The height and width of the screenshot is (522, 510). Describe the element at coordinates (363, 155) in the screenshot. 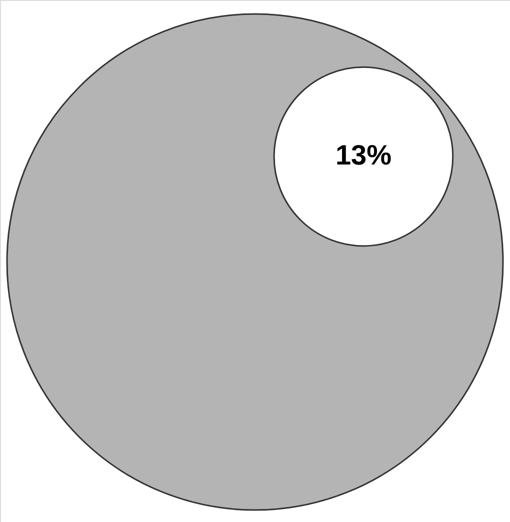

I see `data-label: 13%` at that location.